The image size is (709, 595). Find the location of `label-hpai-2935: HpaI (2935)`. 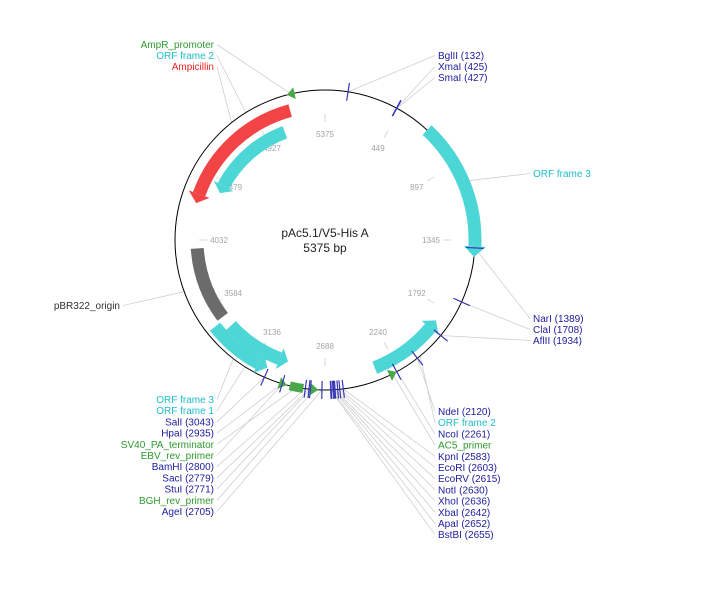

label-hpai-2935: HpaI (2935) is located at coordinates (187, 434).